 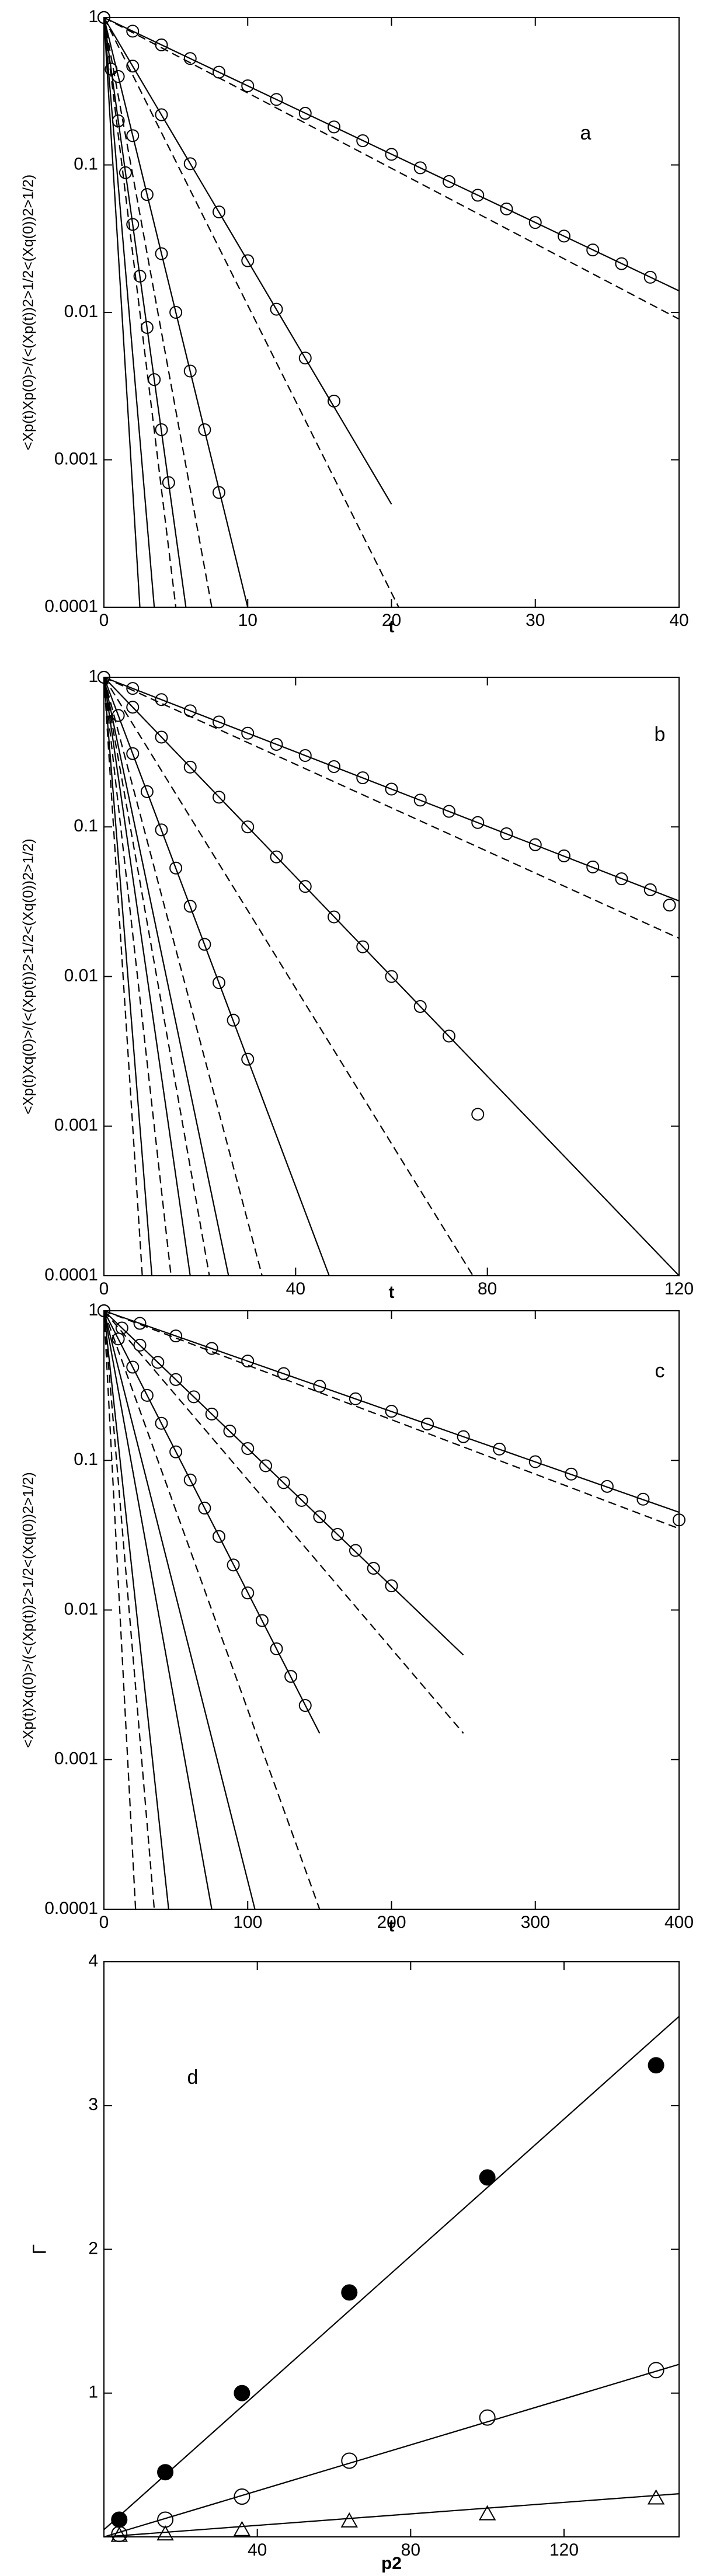 I want to click on x-axis-label: t, so click(x=392, y=1292).